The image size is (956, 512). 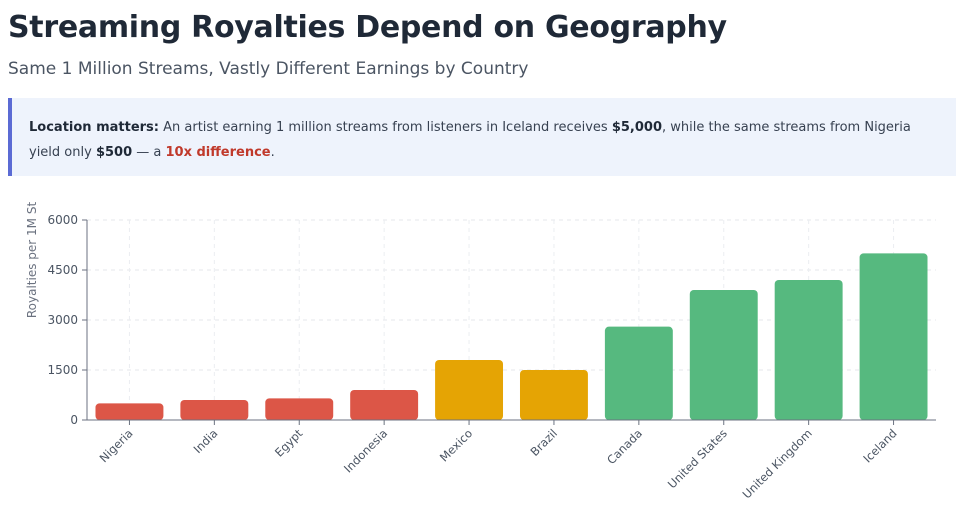 What do you see at coordinates (129, 411) in the screenshot?
I see `bar-nigeria` at bounding box center [129, 411].